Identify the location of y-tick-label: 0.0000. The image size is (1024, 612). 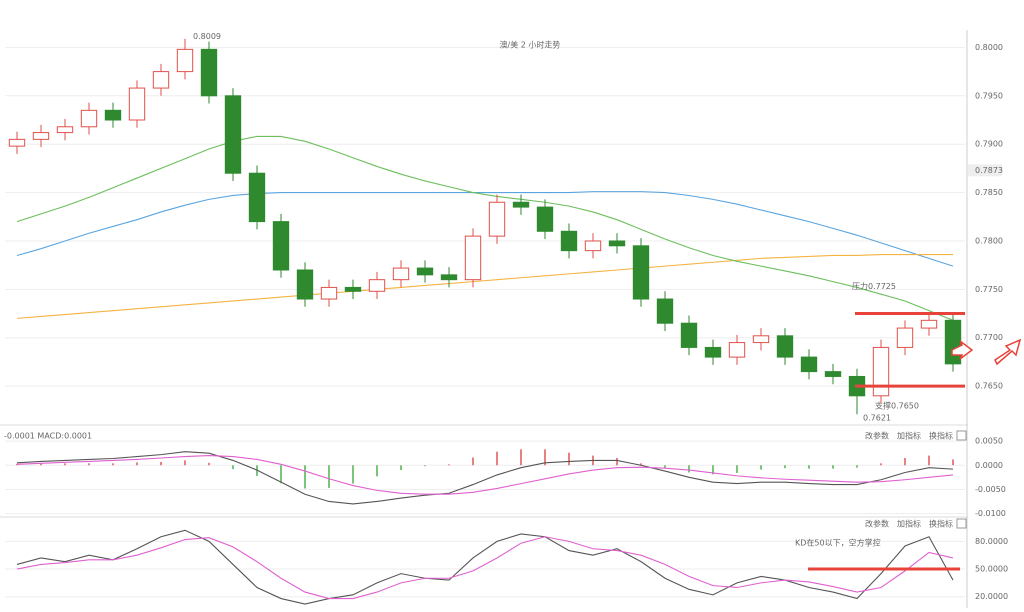
(989, 465).